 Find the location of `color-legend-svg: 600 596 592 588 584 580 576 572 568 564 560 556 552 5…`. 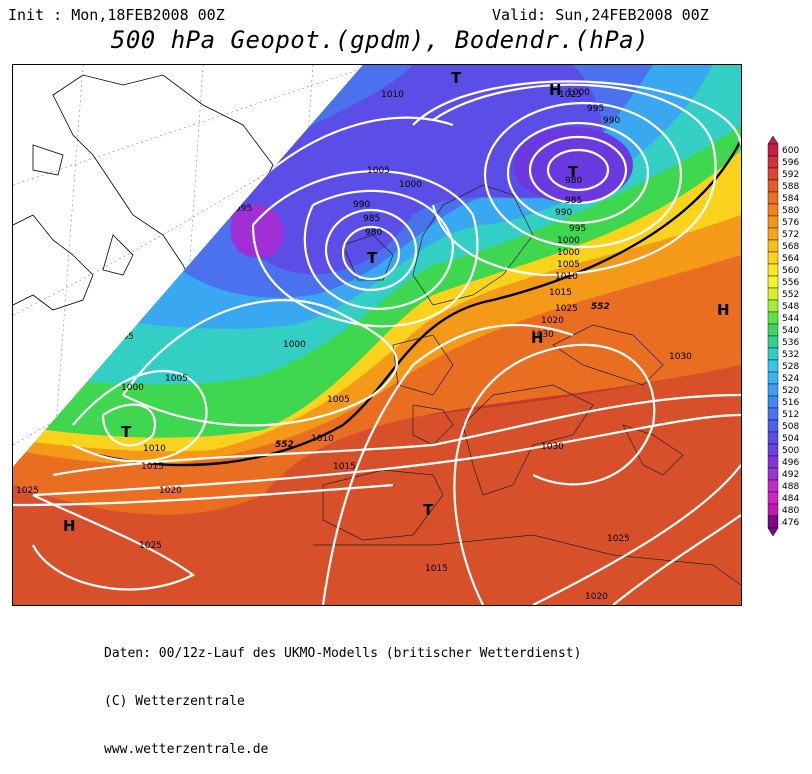

color-legend-svg: 600 596 592 588 584 580 576 572 568 564 560 556 552 5… is located at coordinates (783, 336).